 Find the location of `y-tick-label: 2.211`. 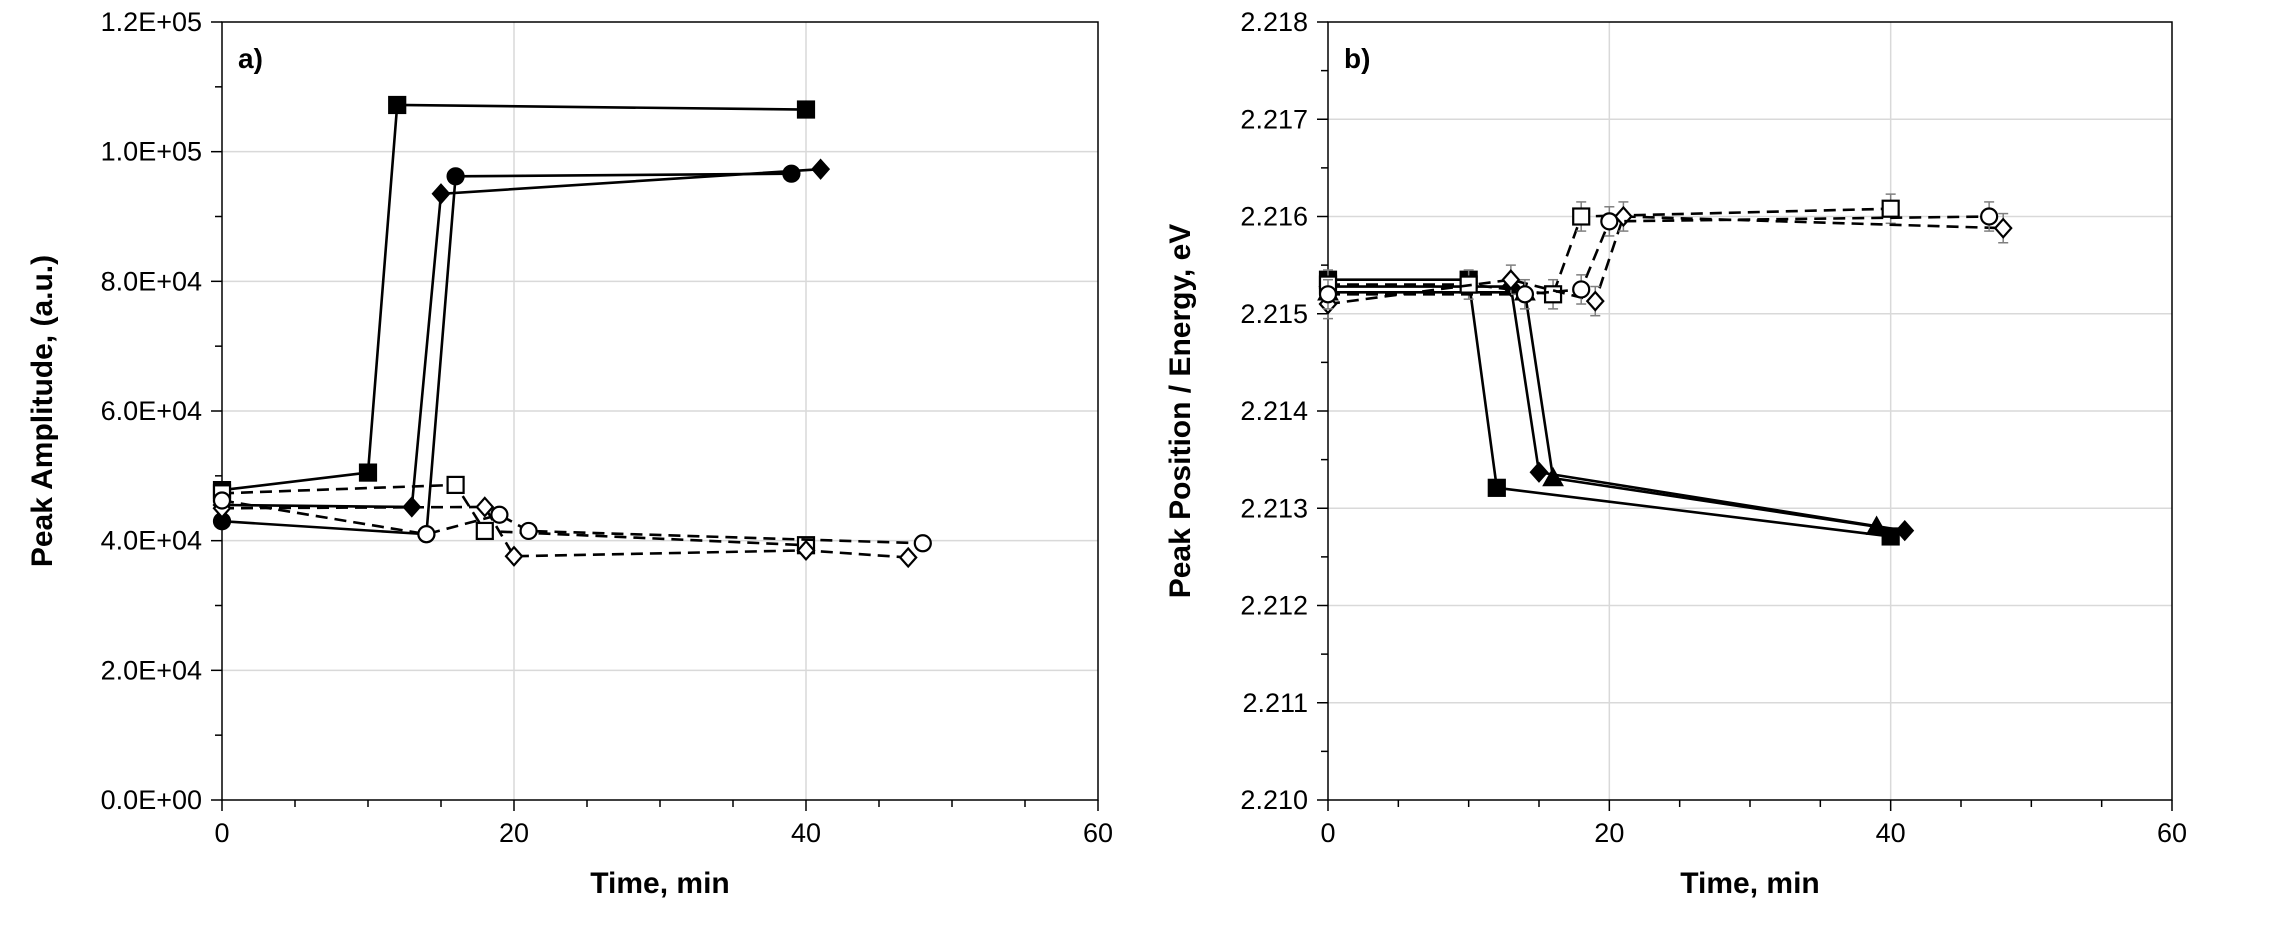

y-tick-label: 2.211 is located at coordinates (1275, 703).